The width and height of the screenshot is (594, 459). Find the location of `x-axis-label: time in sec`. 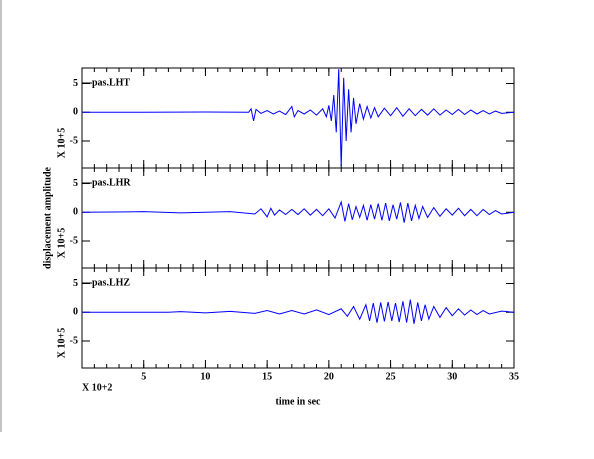

x-axis-label: time in sec is located at coordinates (299, 401).